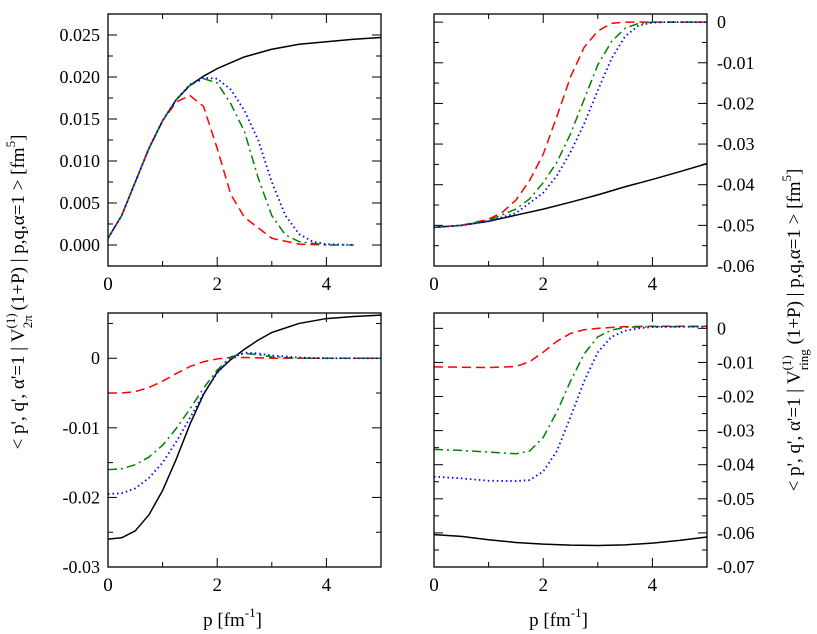 This screenshot has height=634, width=817. What do you see at coordinates (80, 245) in the screenshot?
I see `y-tick-label: 0.000` at bounding box center [80, 245].